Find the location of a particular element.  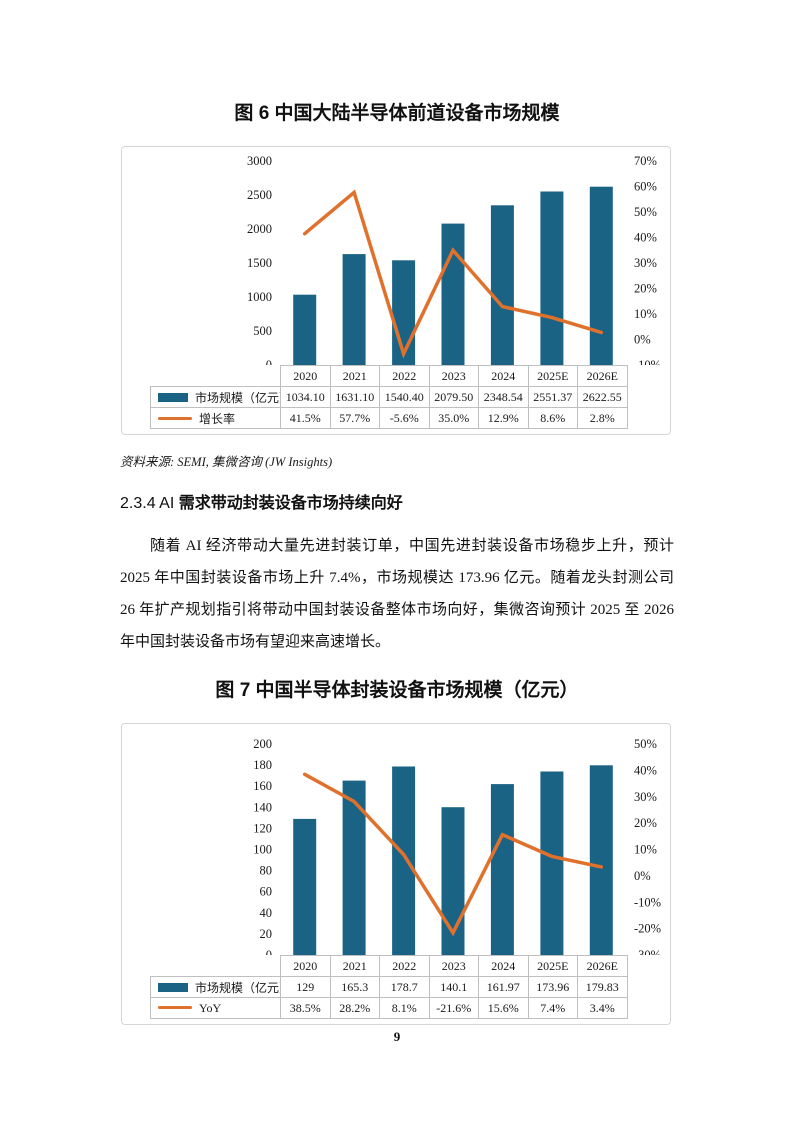

series-row-line: YoY 38.5% 28.2% 8.1% -21.6% 15.6% 7.4% 3.4% is located at coordinates (389, 1008).